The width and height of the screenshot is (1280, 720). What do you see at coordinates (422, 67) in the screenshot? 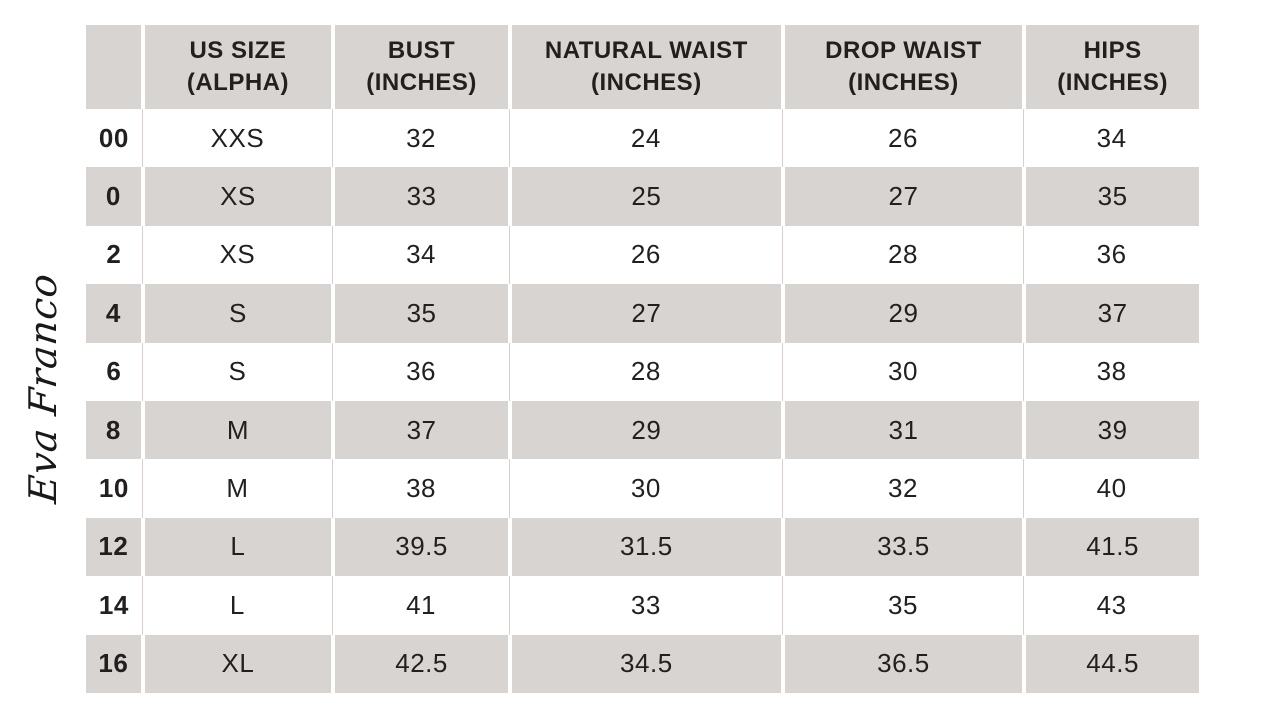
I see `header-cell-bust: BUST (INCHES)` at bounding box center [422, 67].